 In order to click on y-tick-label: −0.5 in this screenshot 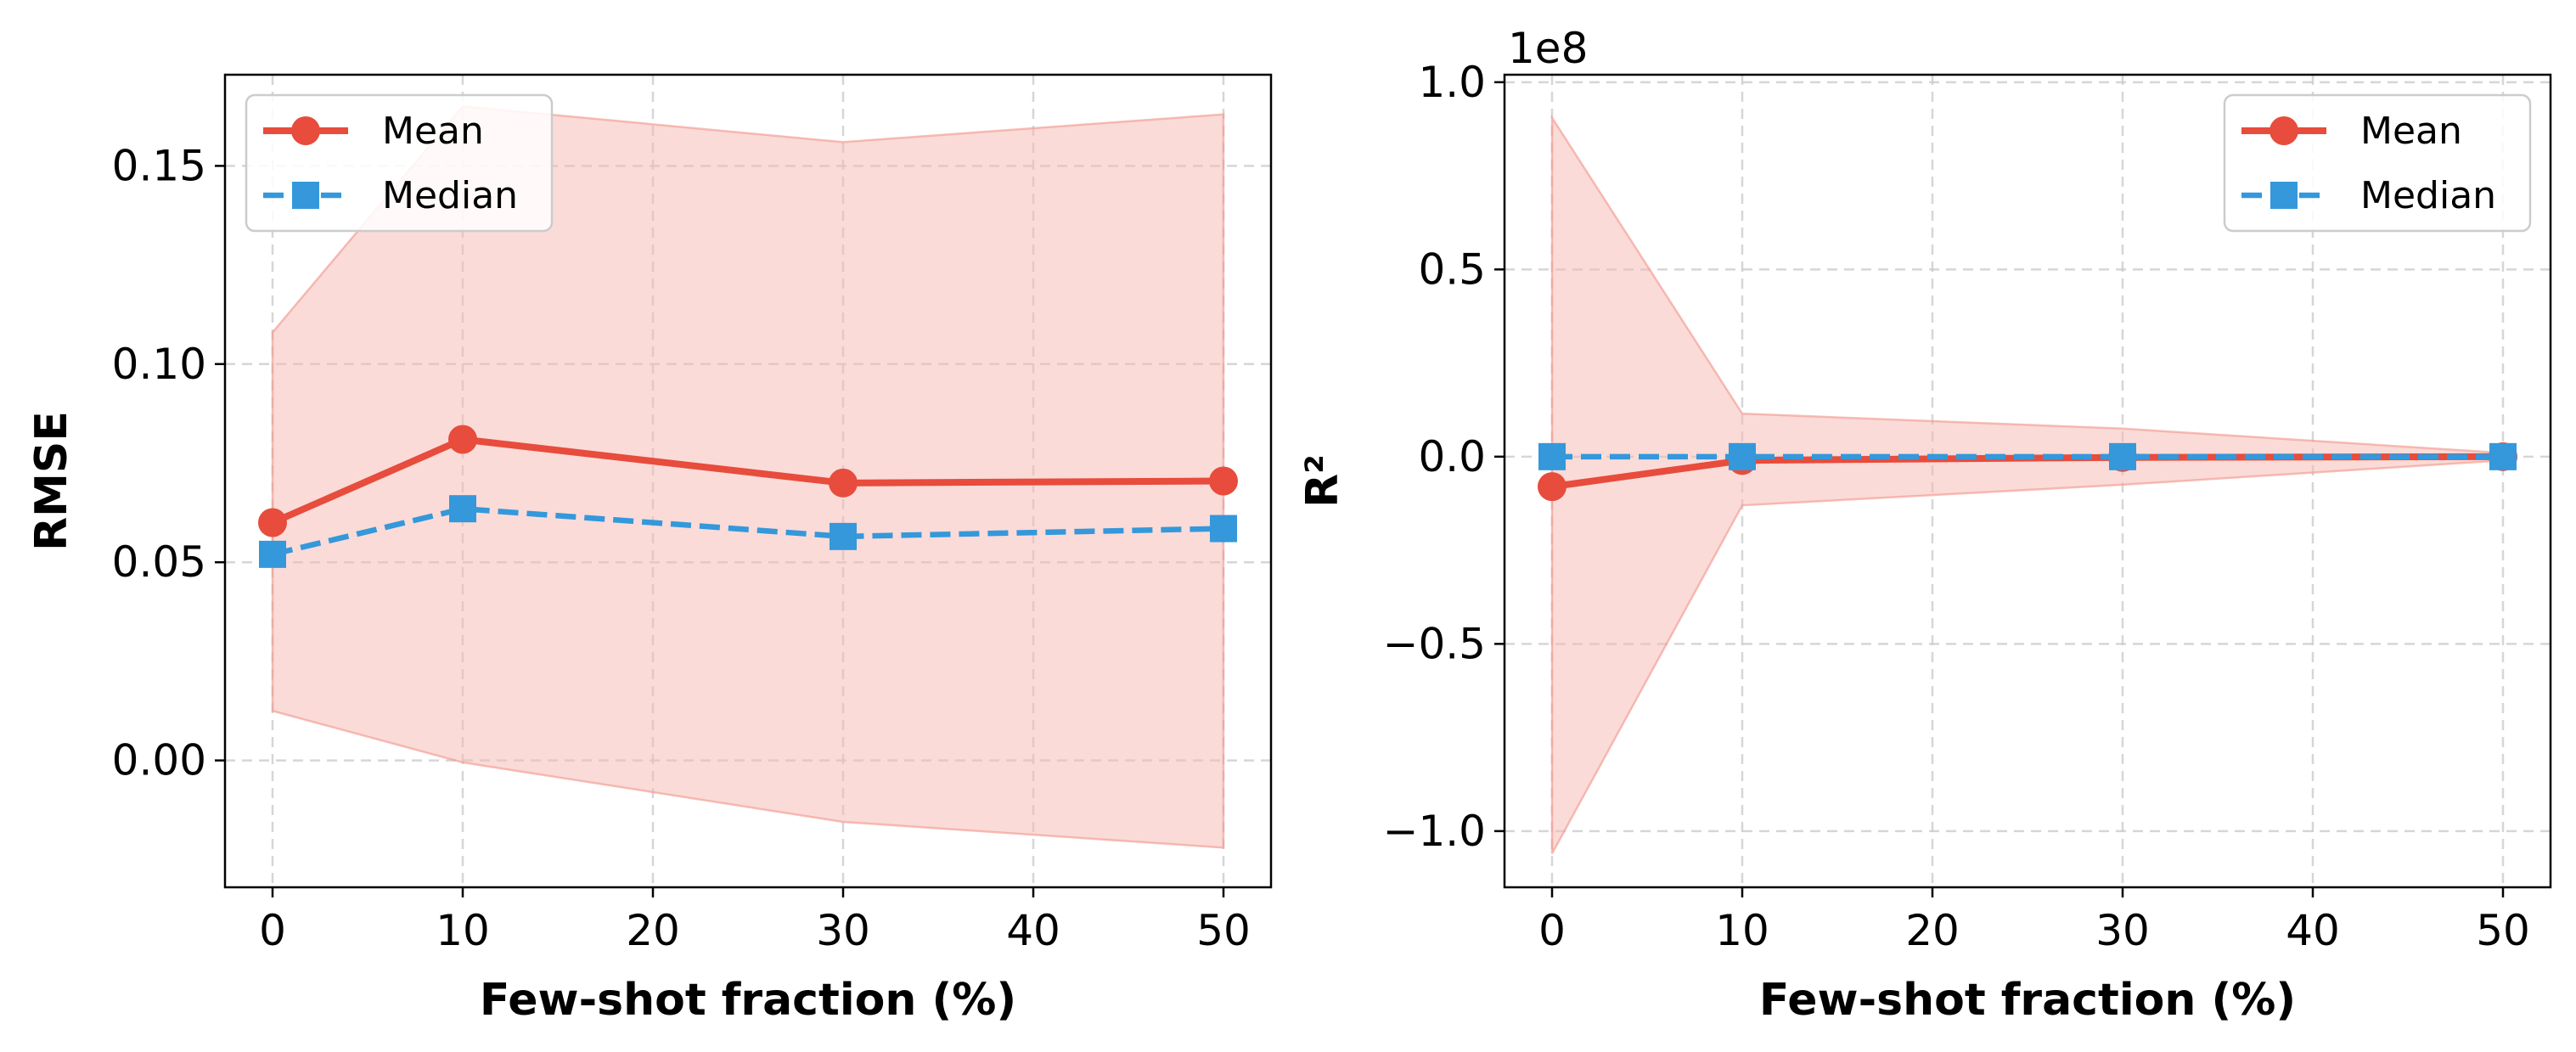, I will do `click(1434, 643)`.